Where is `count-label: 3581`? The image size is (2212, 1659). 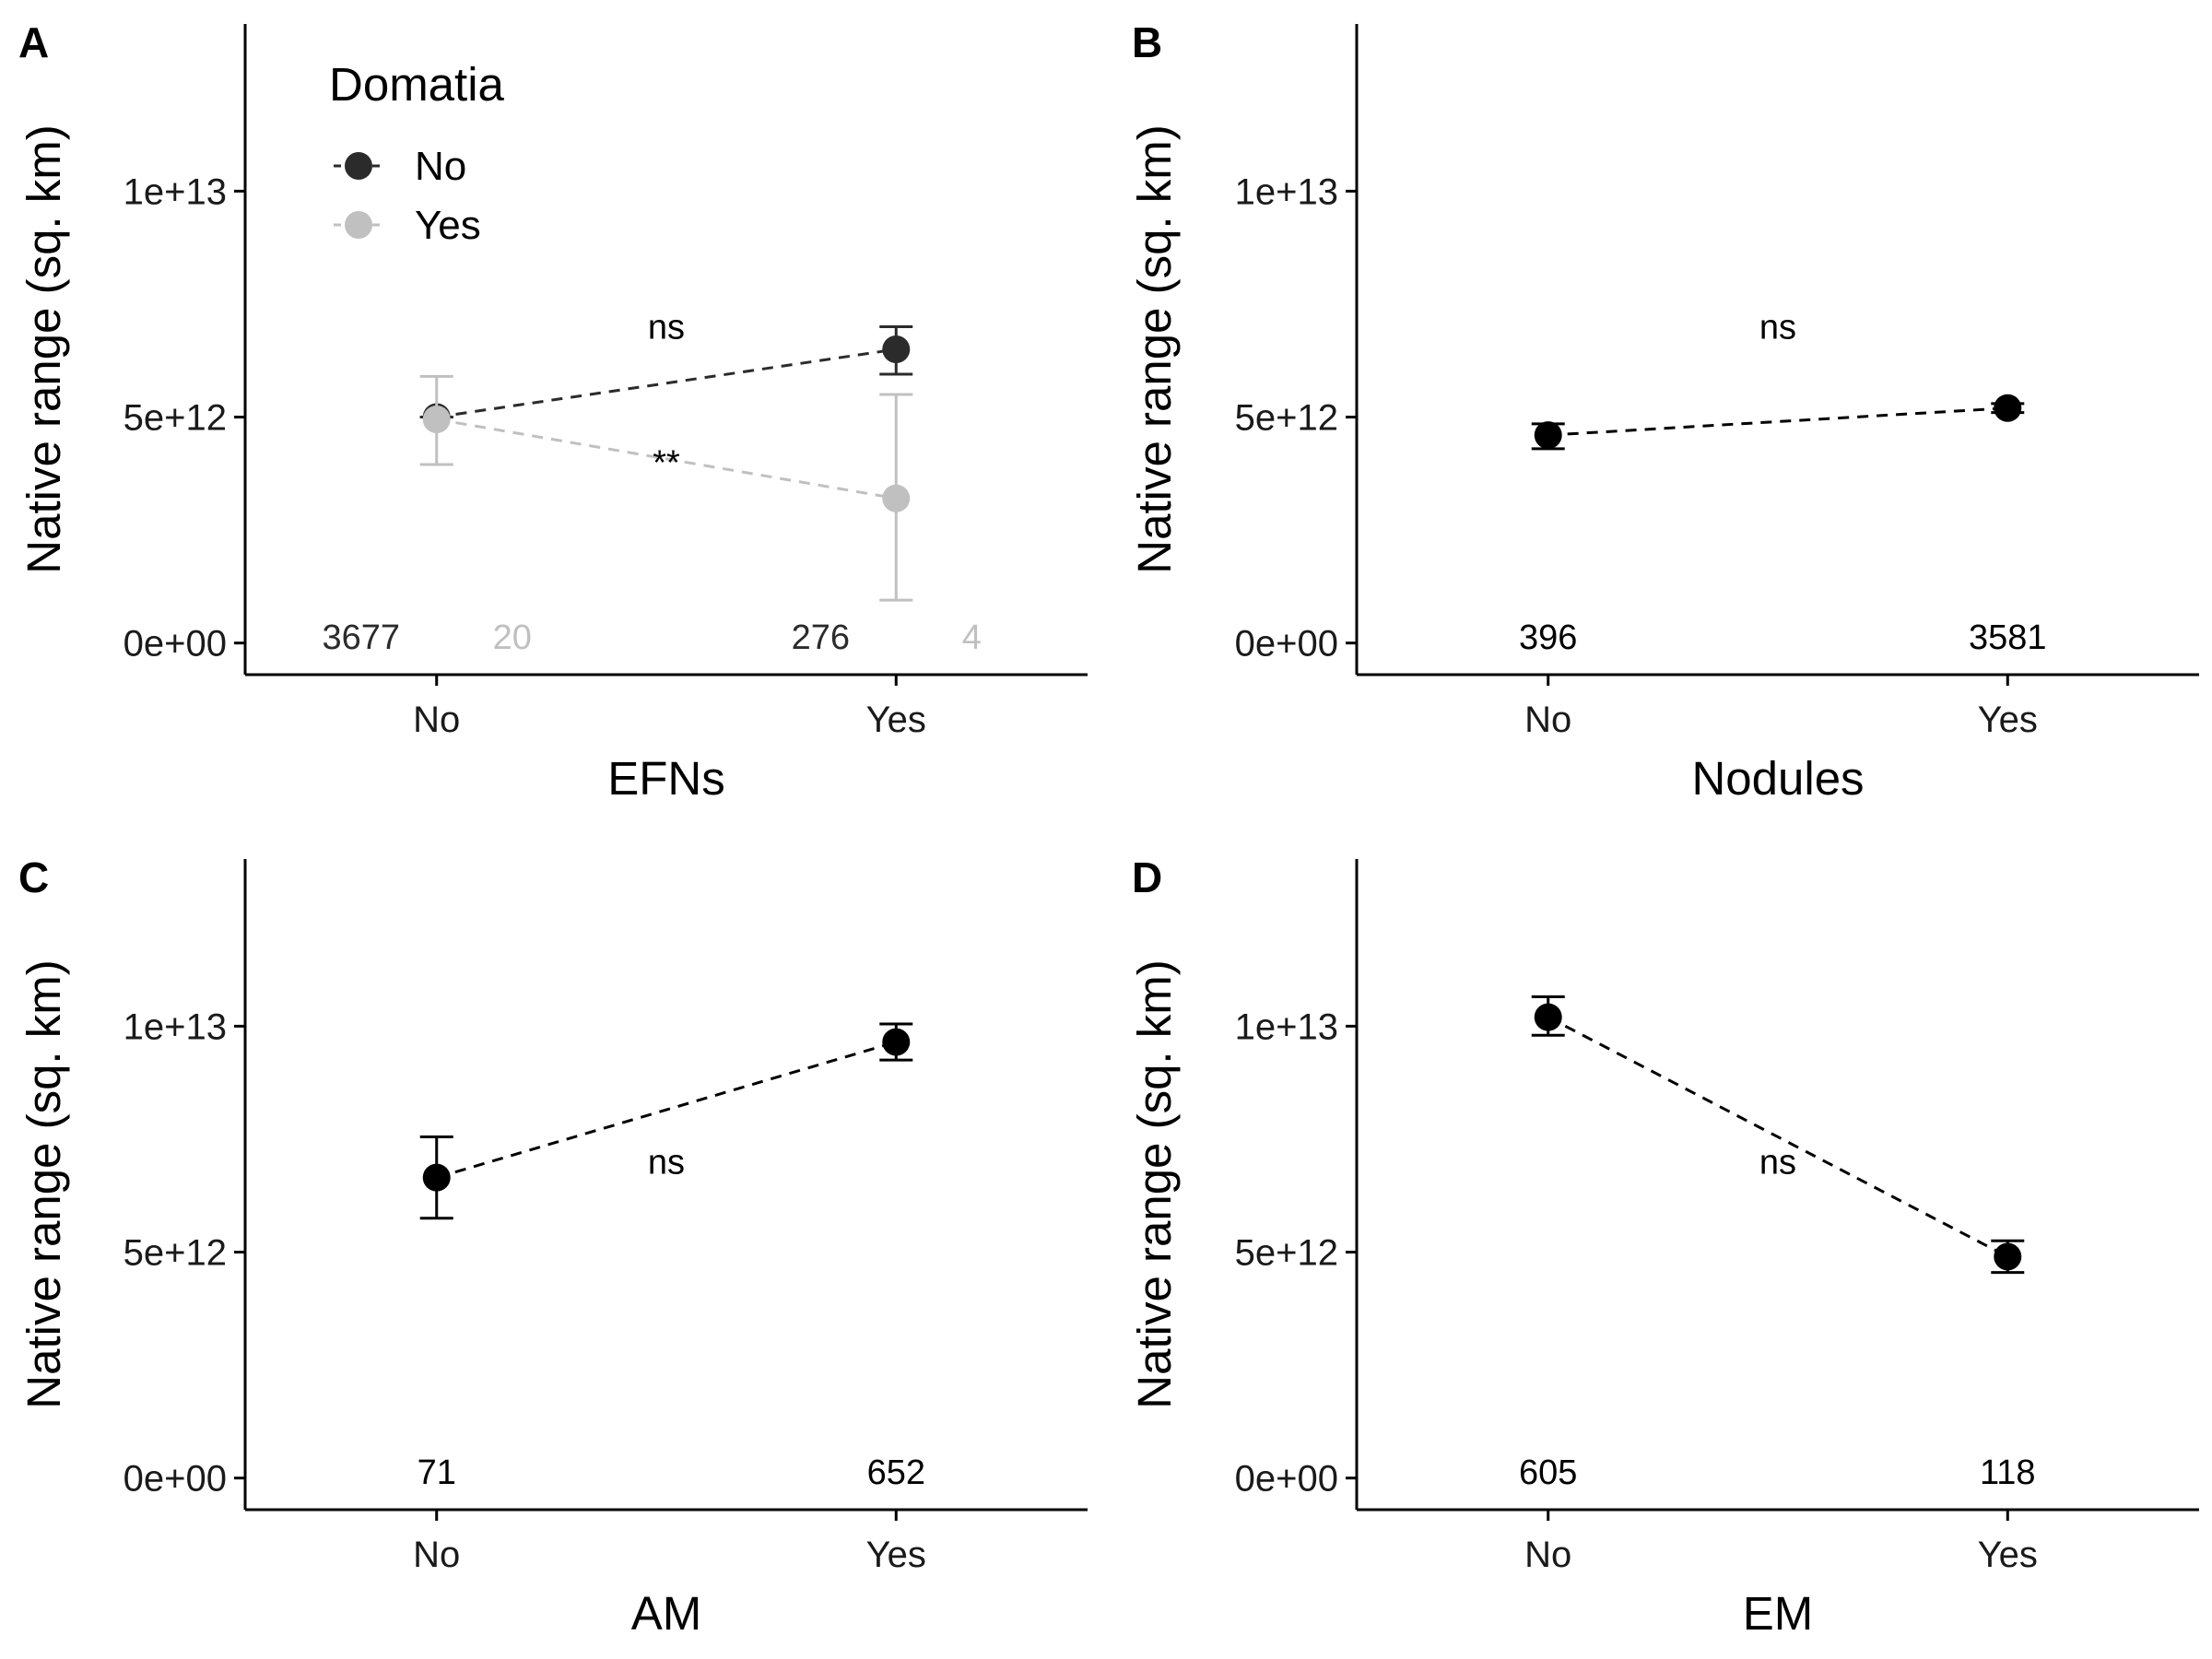 count-label: 3581 is located at coordinates (2008, 637).